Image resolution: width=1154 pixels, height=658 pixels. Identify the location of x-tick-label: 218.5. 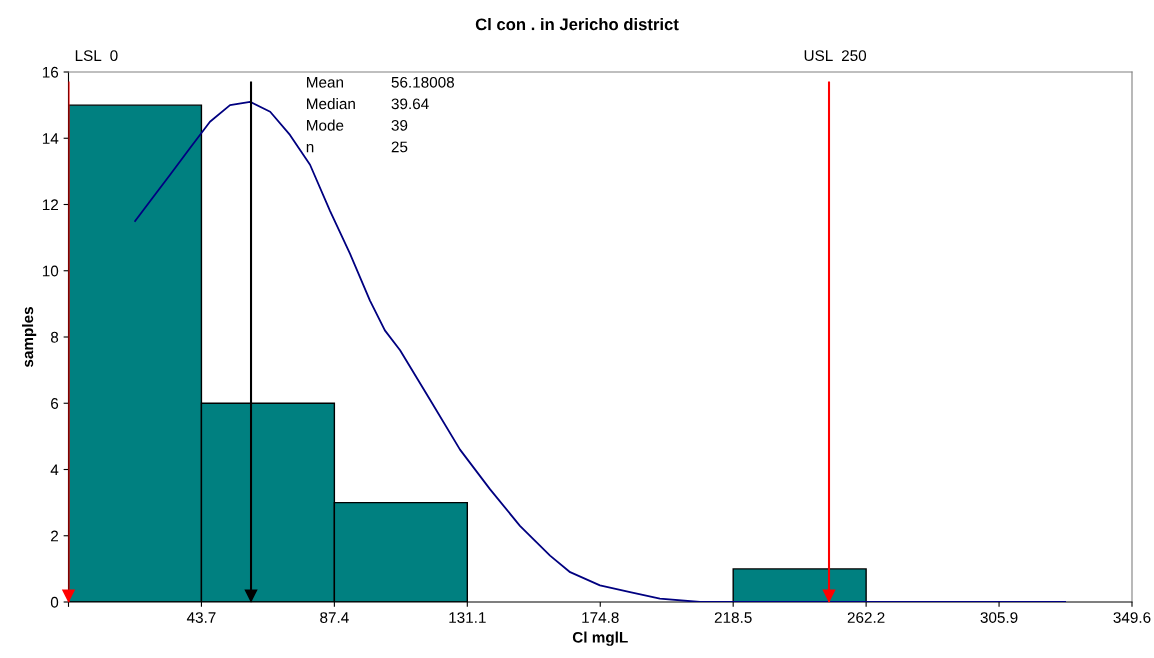
(733, 617).